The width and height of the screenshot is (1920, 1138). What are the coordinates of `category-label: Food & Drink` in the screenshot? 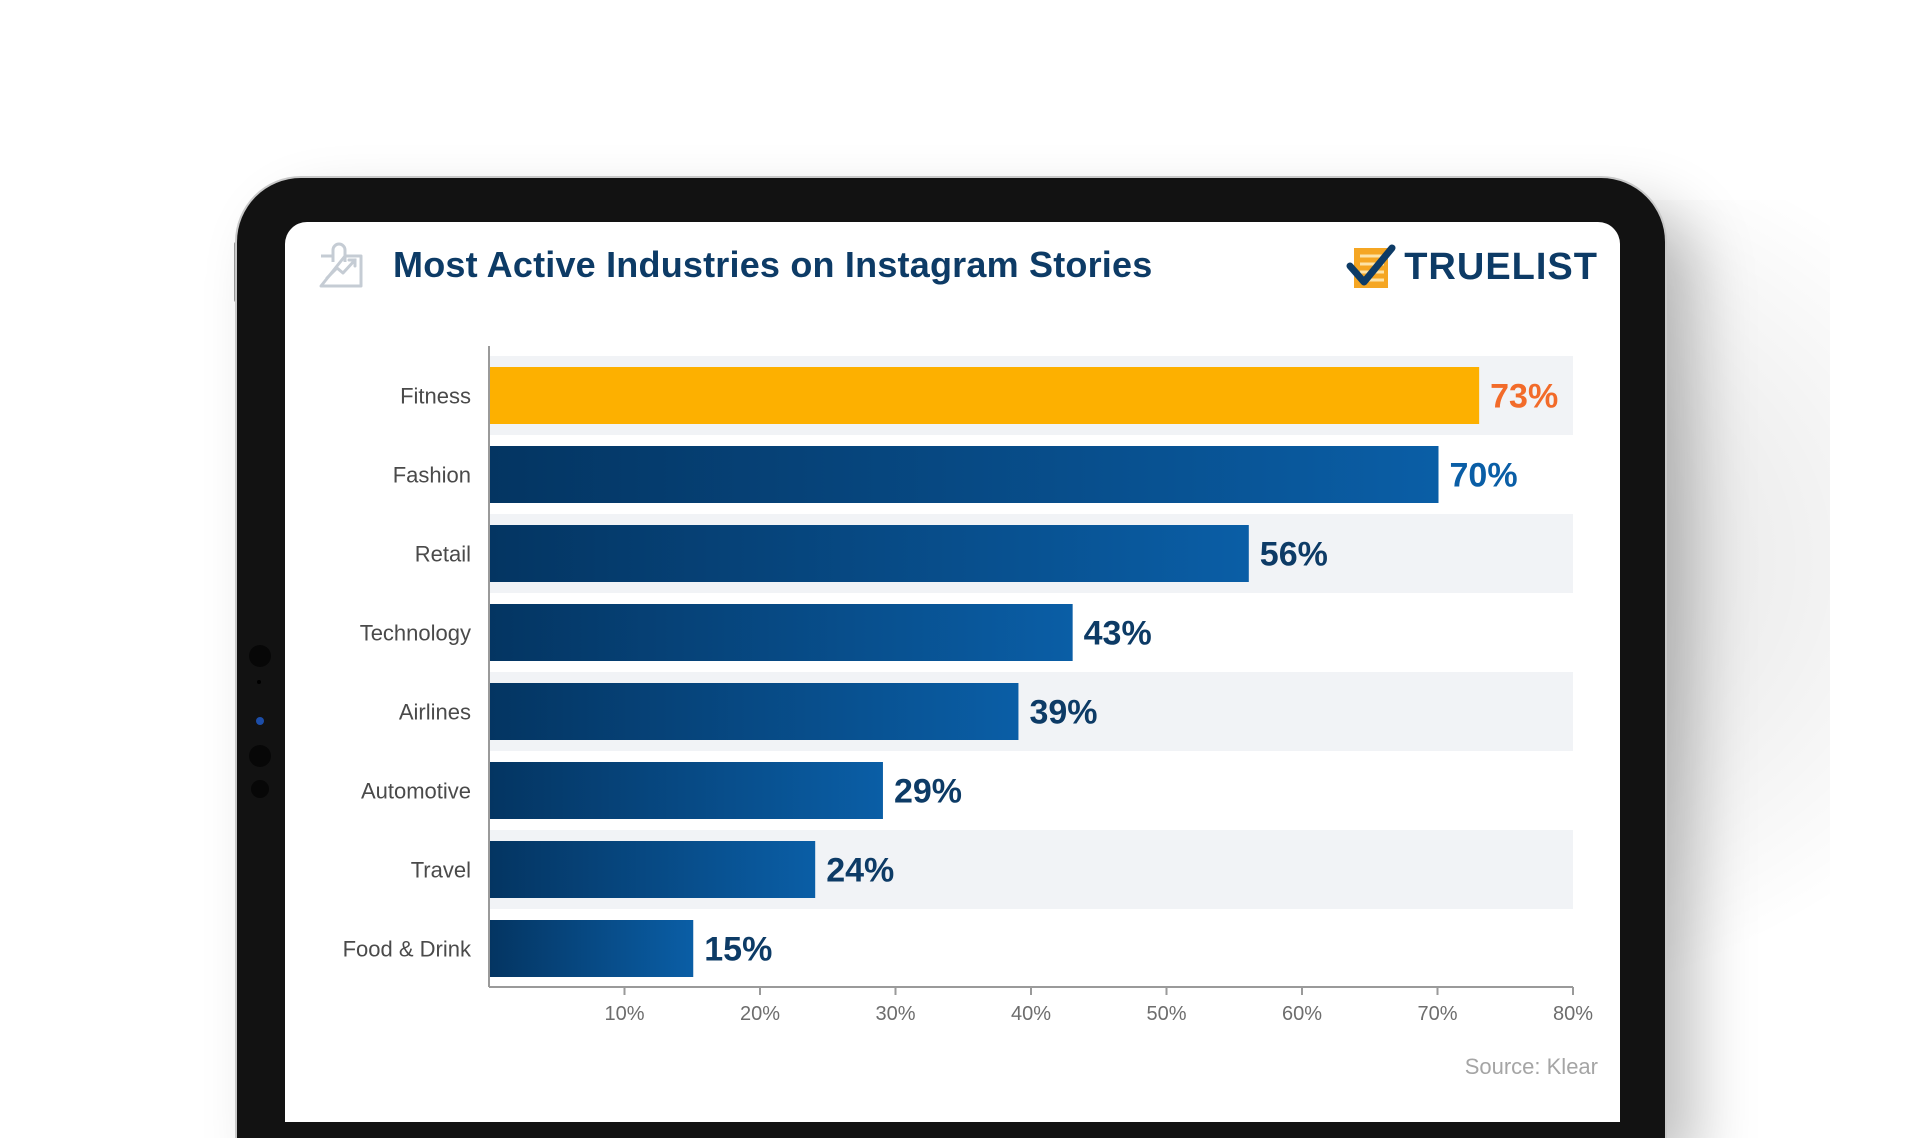 It's located at (407, 949).